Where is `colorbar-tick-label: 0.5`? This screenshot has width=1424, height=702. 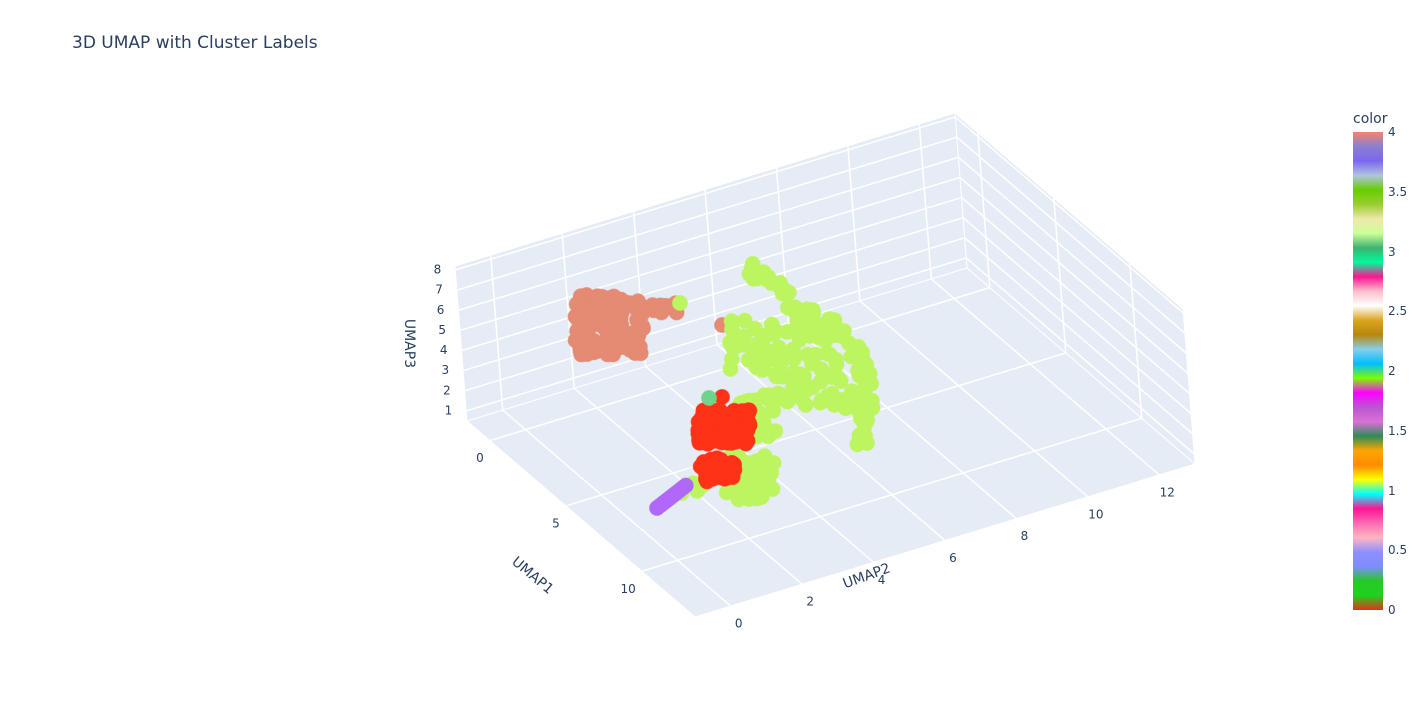 colorbar-tick-label: 0.5 is located at coordinates (1398, 550).